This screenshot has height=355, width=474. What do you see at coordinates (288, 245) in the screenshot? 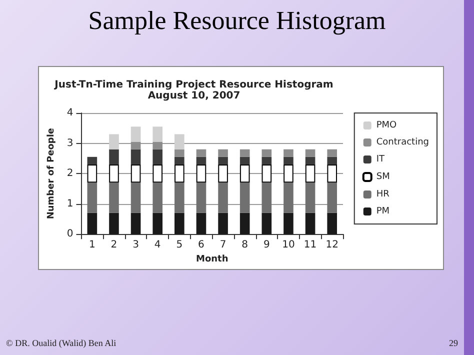
I see `x-tick-label: 10` at bounding box center [288, 245].